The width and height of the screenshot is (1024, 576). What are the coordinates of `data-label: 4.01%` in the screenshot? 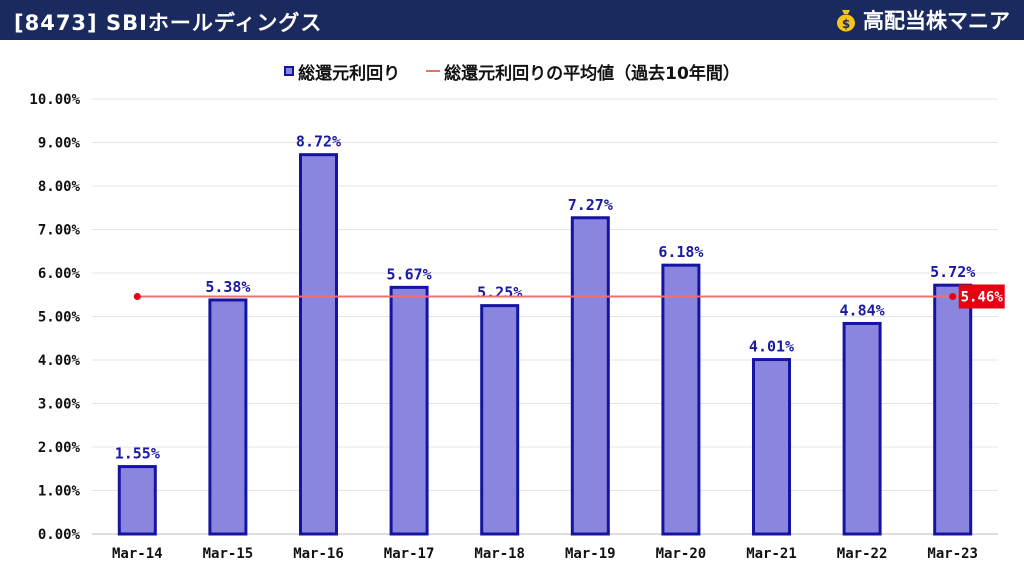 It's located at (771, 347).